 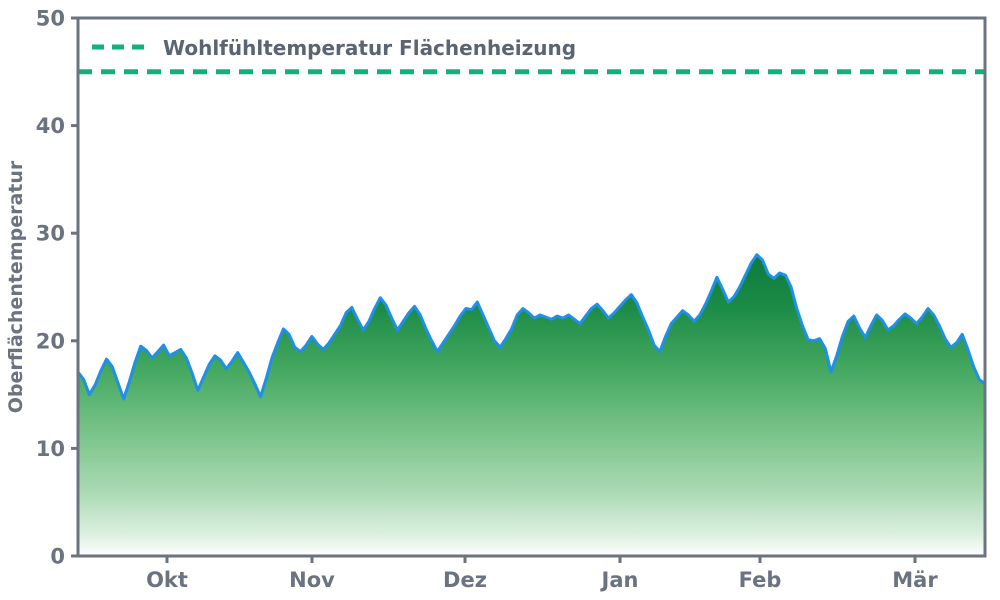 I want to click on y-tick-label: 20, so click(x=50, y=341).